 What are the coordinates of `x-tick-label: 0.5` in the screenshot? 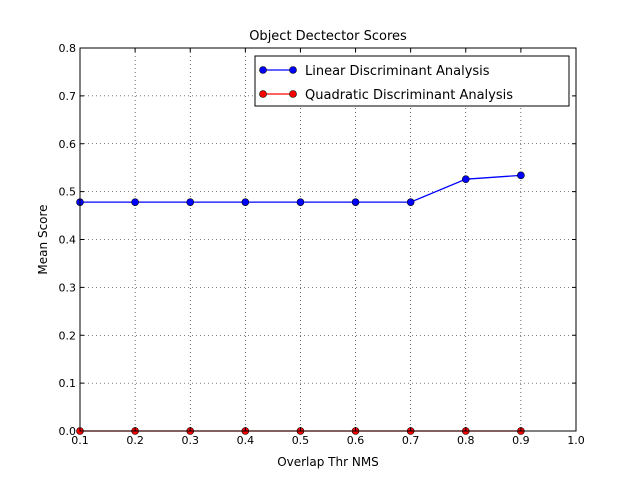 It's located at (301, 440).